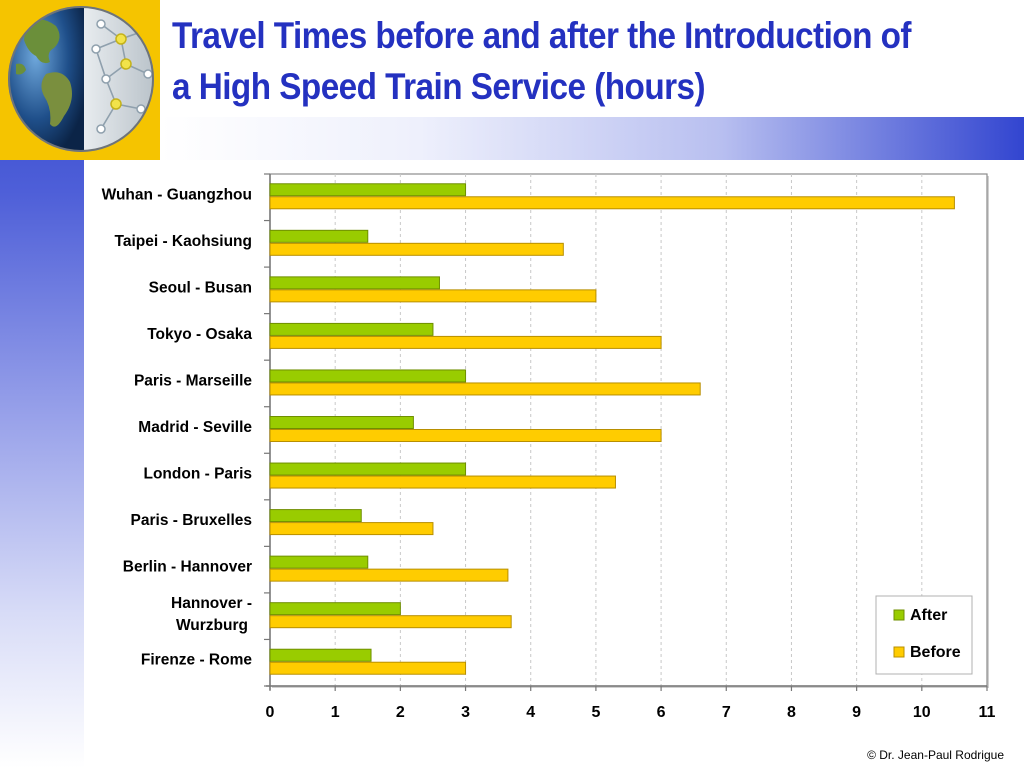  Describe the element at coordinates (195, 427) in the screenshot. I see `category-label: Madrid - Seville` at that location.